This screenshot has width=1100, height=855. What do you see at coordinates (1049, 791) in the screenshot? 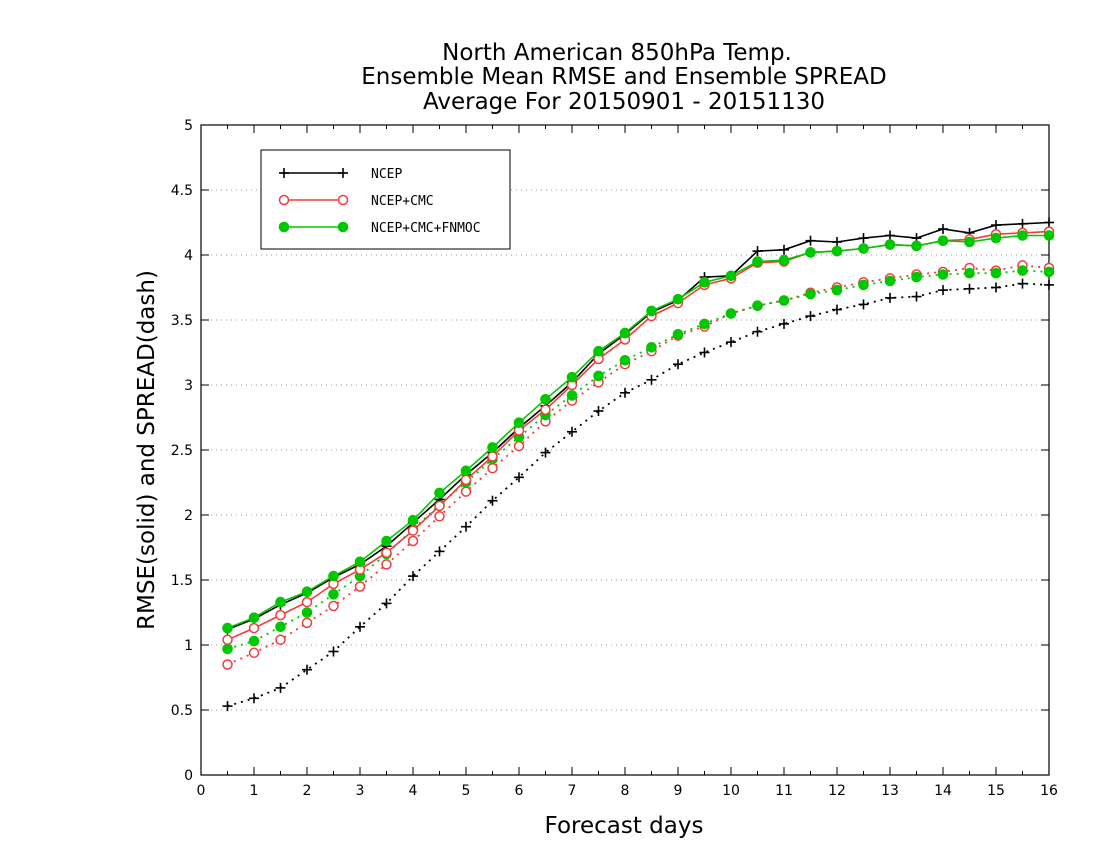
I see `x-tick-label: 16` at bounding box center [1049, 791].